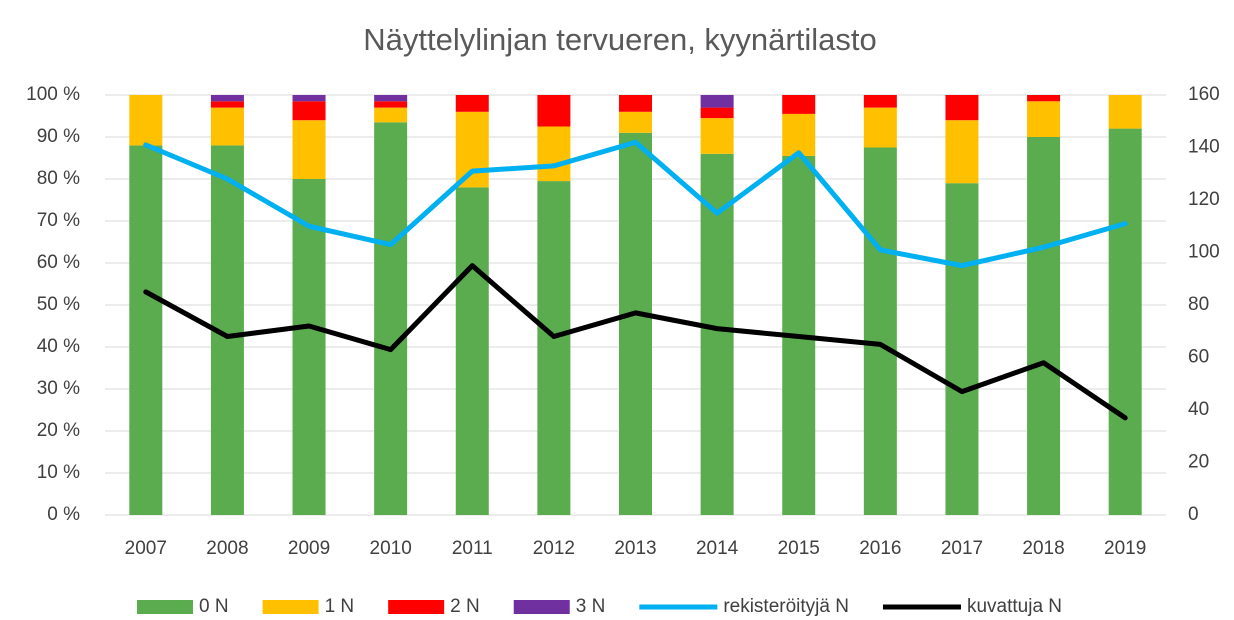 This screenshot has width=1234, height=620. What do you see at coordinates (619, 39) in the screenshot?
I see `chart-title: Näyttelylinjan tervueren, kyynärtilasto` at bounding box center [619, 39].